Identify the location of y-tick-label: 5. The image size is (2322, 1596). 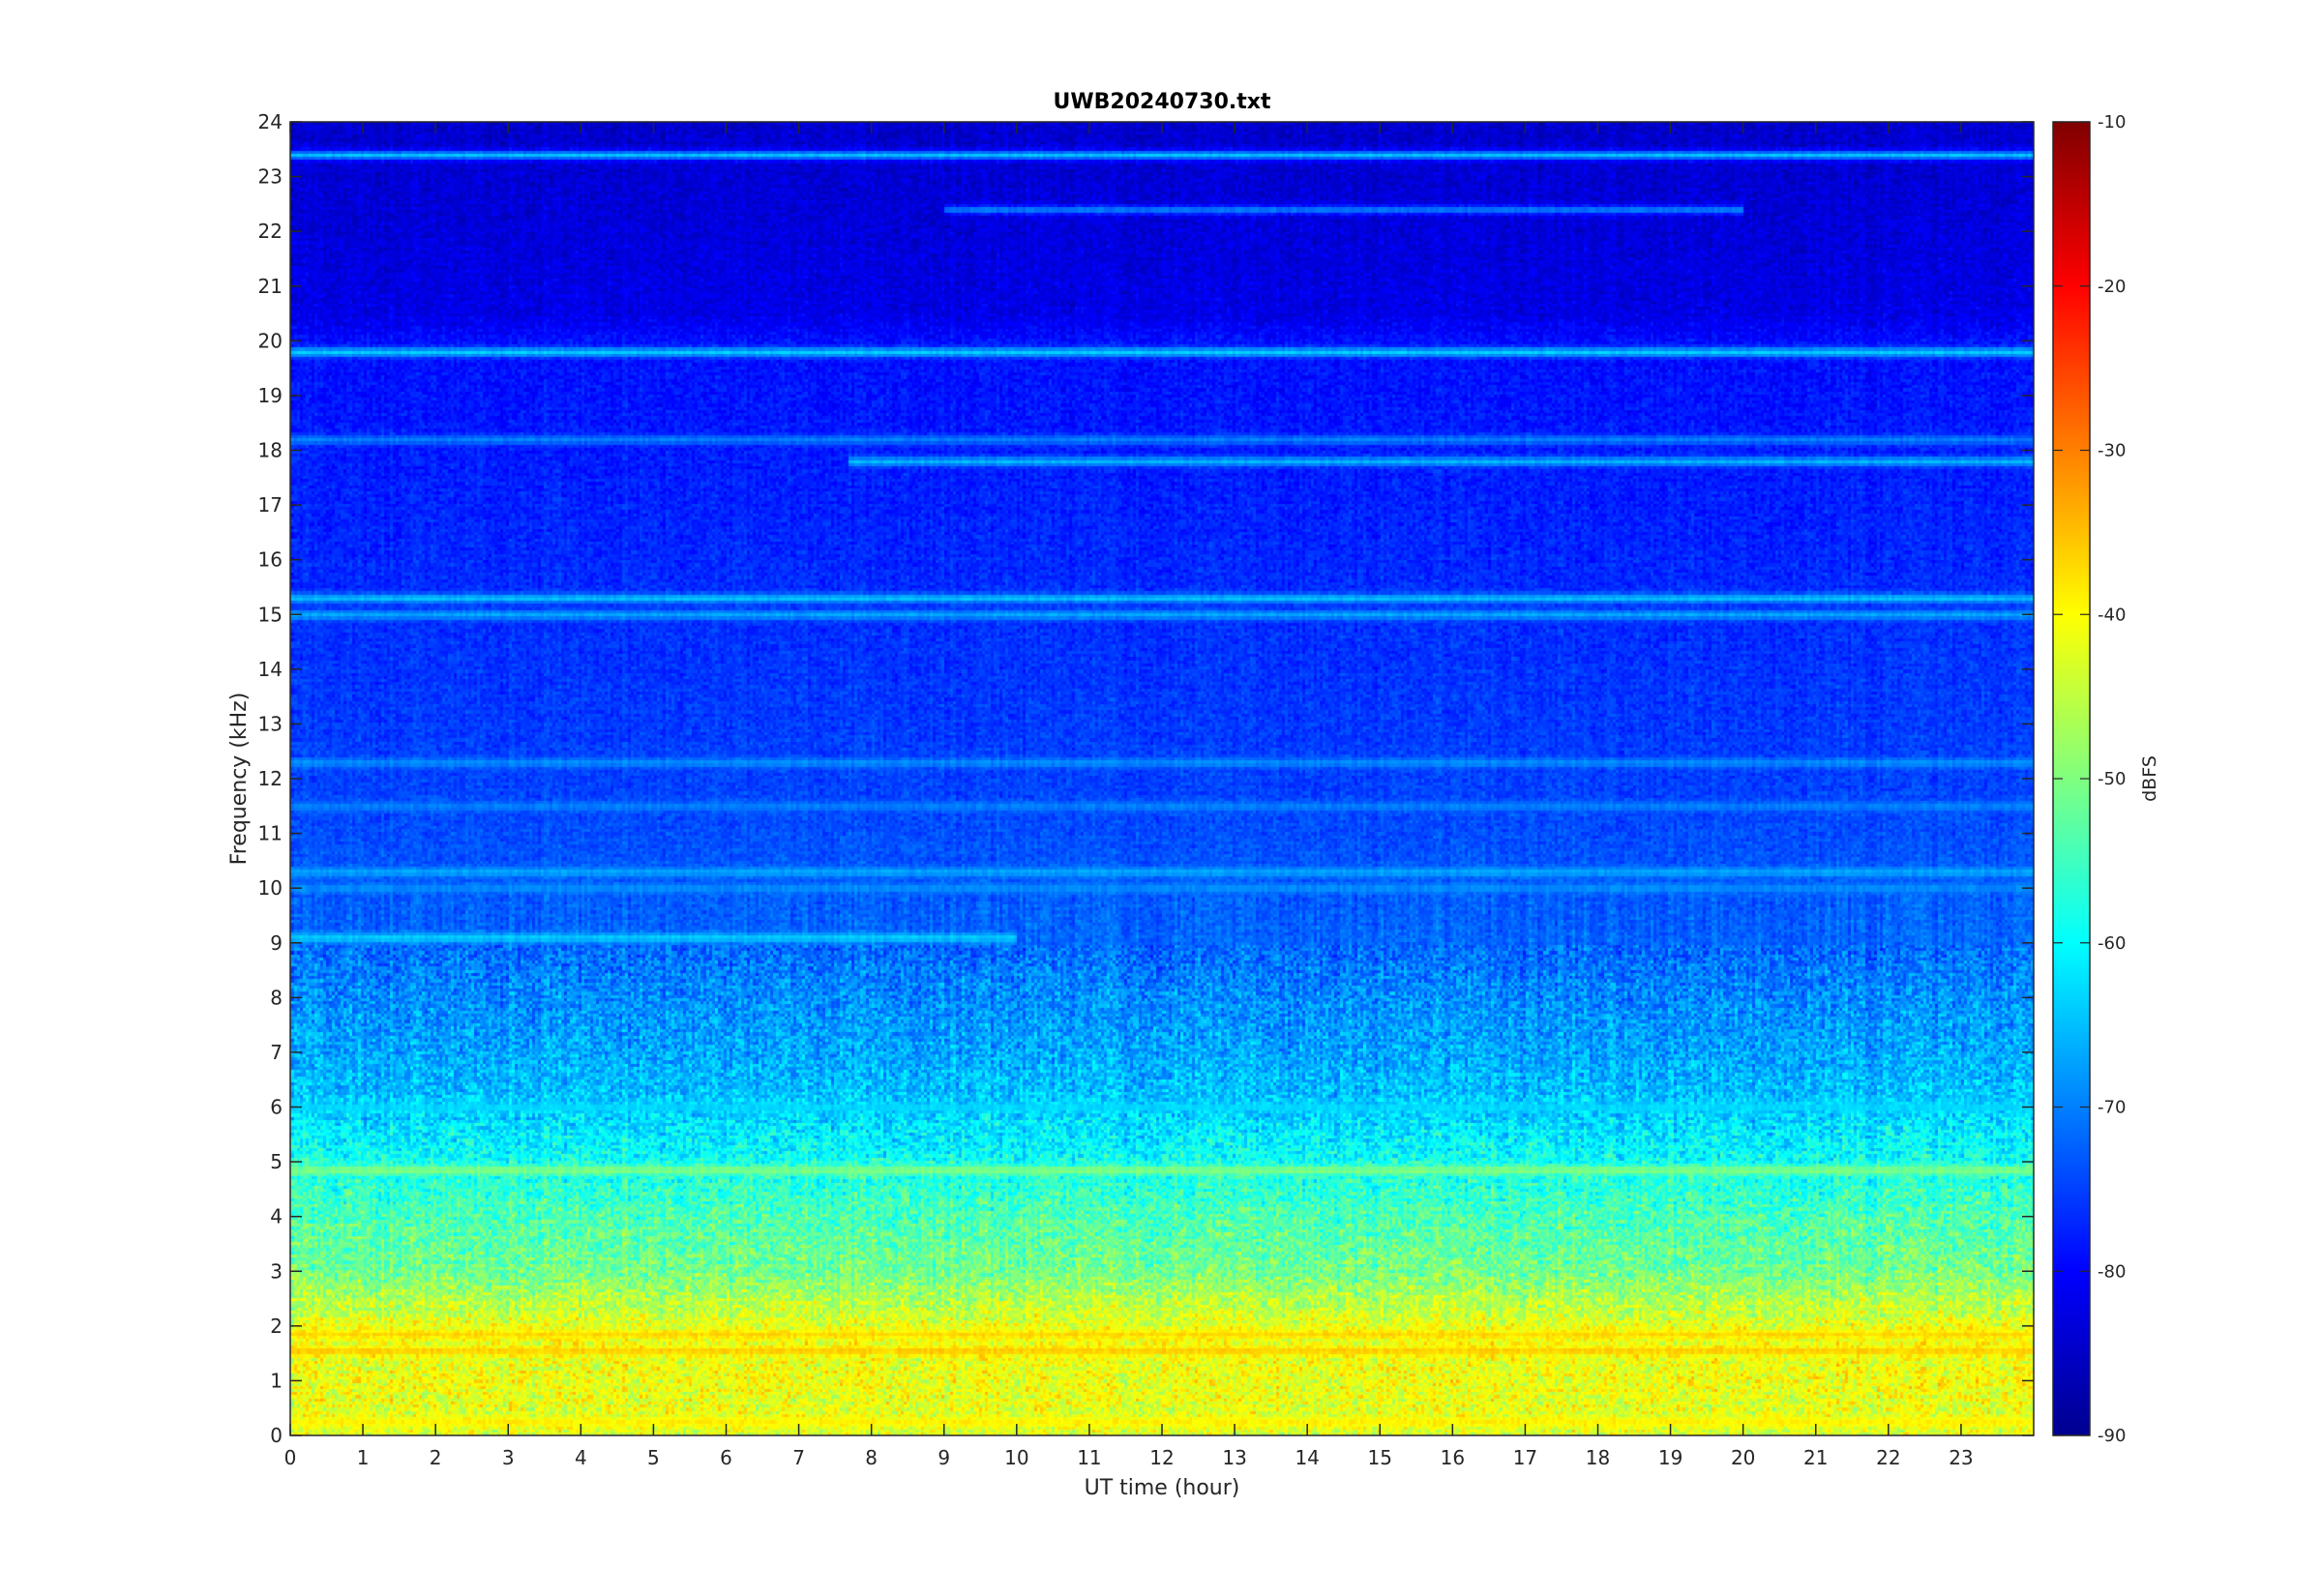
(276, 1161).